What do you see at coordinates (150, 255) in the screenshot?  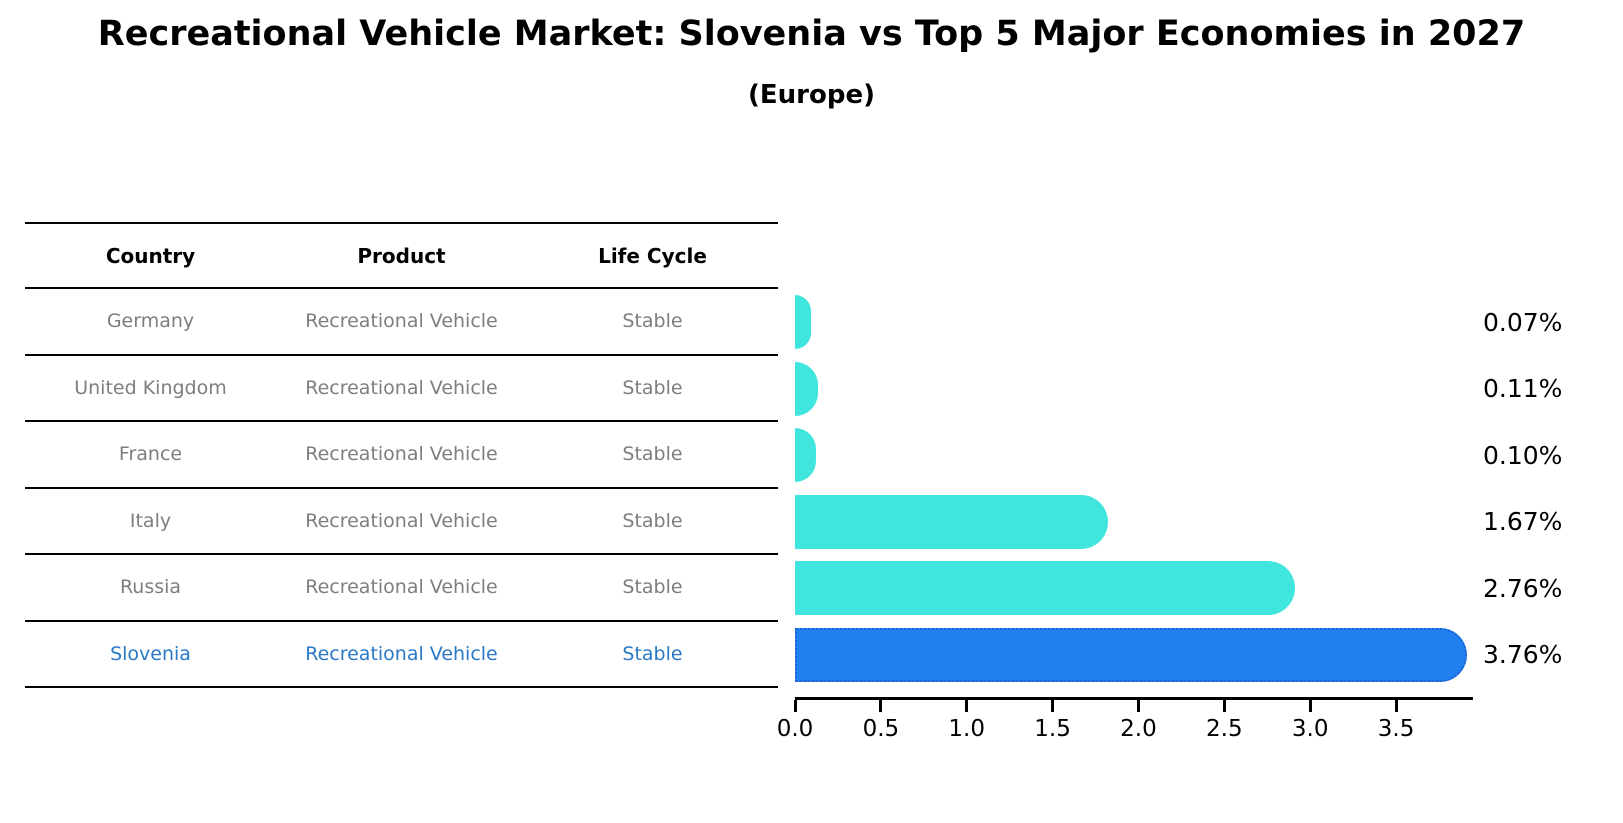 I see `table-header-country: Country` at bounding box center [150, 255].